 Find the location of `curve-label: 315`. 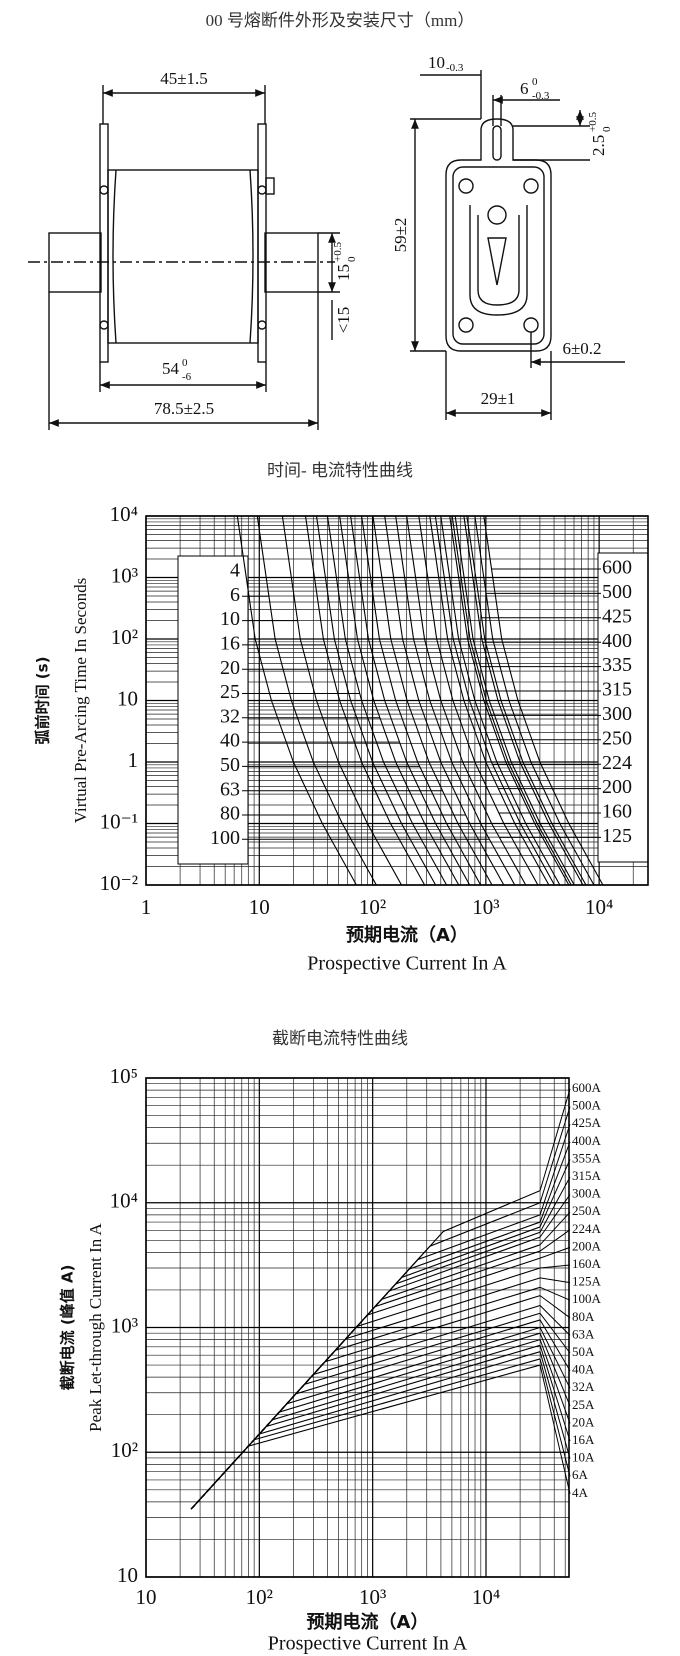

curve-label: 315 is located at coordinates (617, 690).